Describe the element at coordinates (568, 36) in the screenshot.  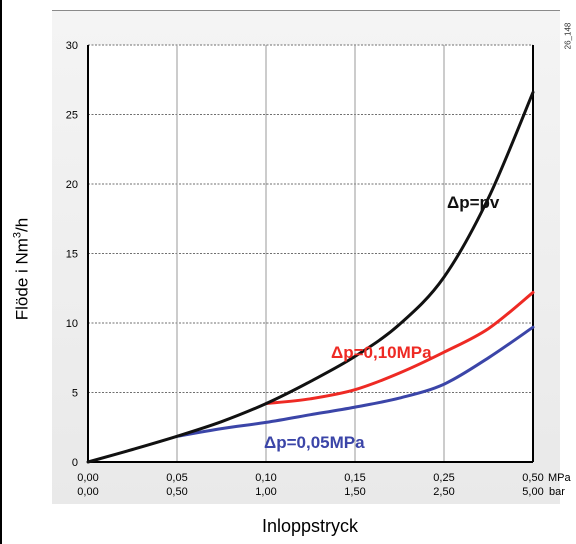
I see `corner-code: 26_148` at that location.